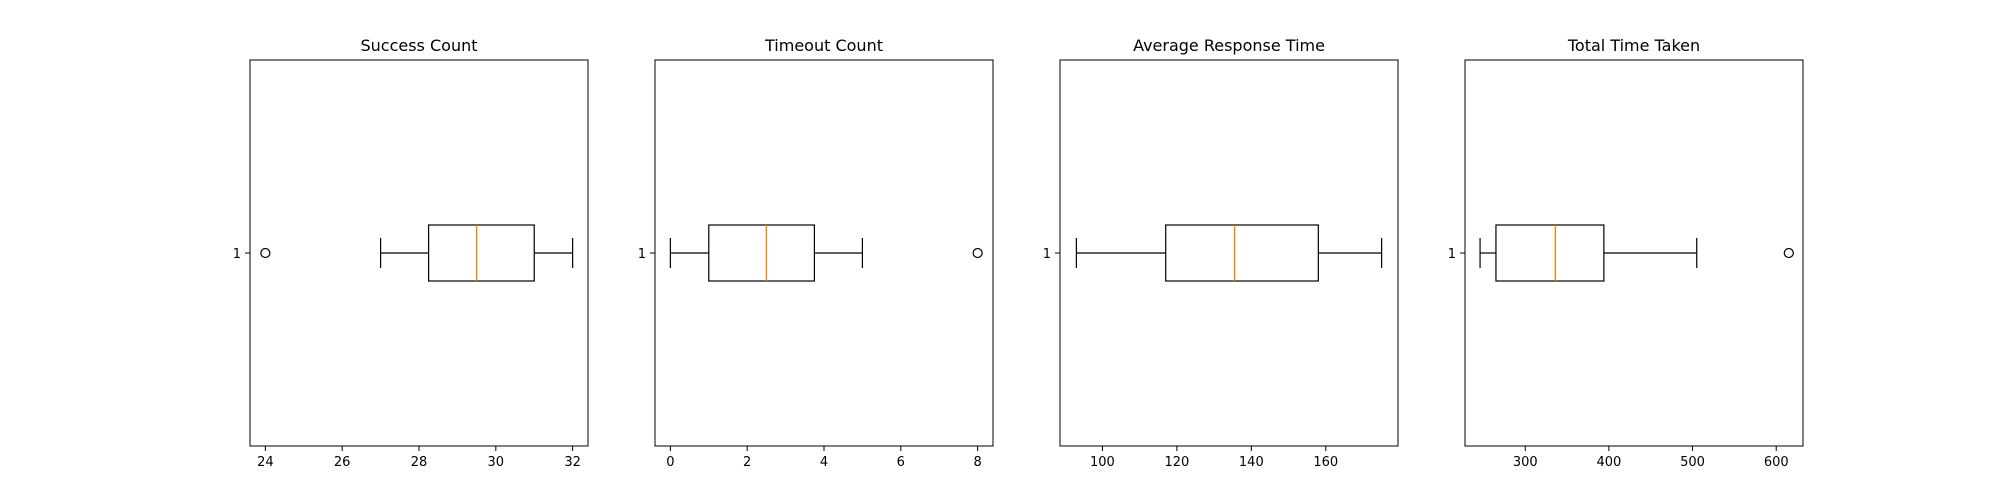 Image resolution: width=2000 pixels, height=500 pixels. I want to click on x-tick-label: 120, so click(1176, 462).